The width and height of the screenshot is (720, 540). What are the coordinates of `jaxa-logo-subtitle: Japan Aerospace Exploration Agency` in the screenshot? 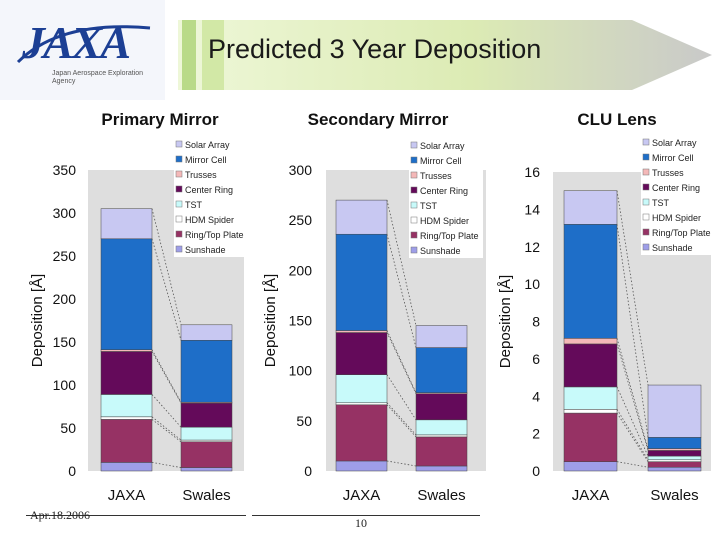 It's located at (98, 77).